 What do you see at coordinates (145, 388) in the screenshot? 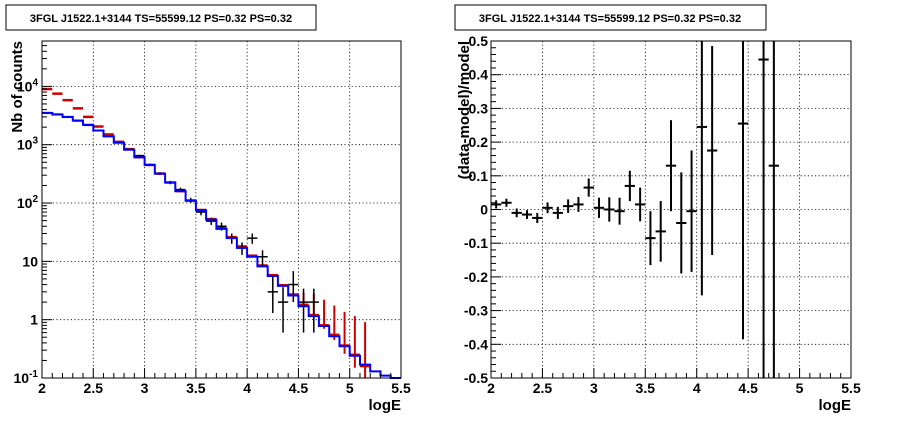
I see `counts-x-tick-label: 3` at bounding box center [145, 388].